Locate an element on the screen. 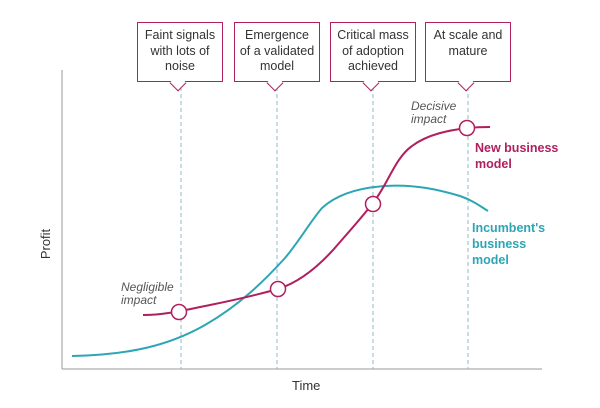  stage-3-line-1: Critical mass is located at coordinates (373, 35).